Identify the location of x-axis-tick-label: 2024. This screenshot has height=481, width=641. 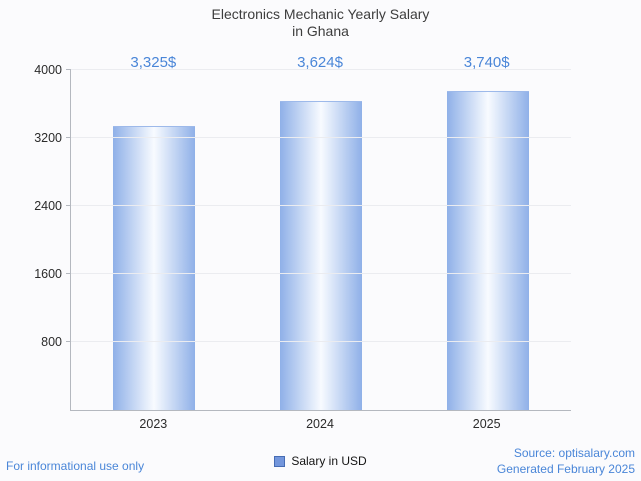
(320, 424).